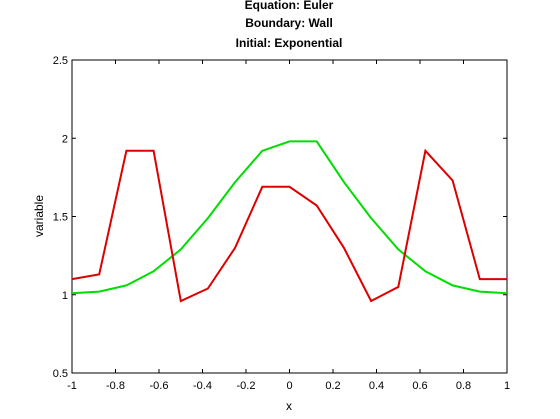 The height and width of the screenshot is (419, 560). I want to click on x-tick-label: -0.6, so click(159, 386).